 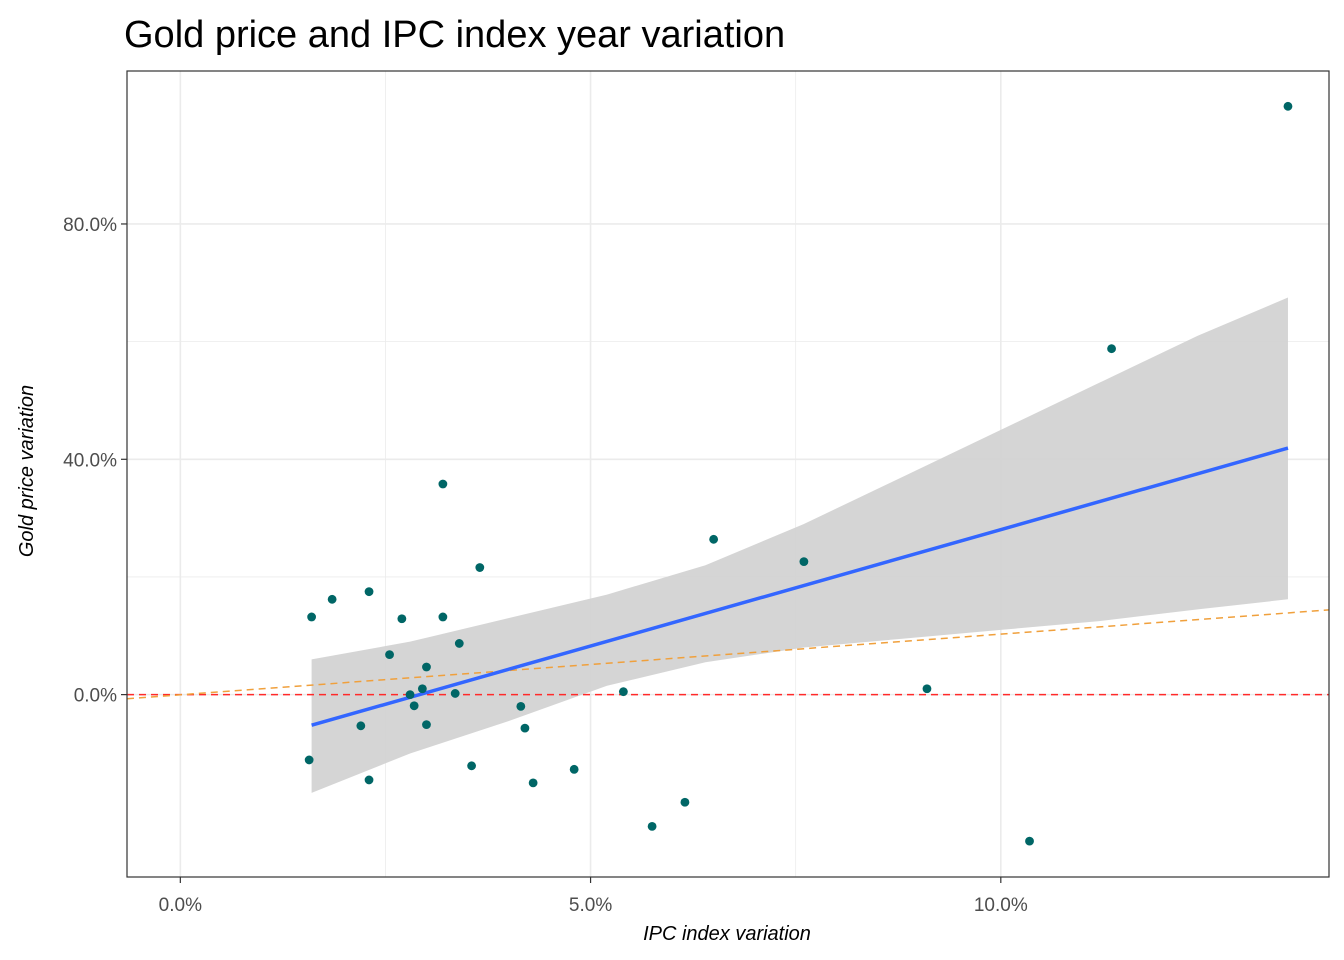 I want to click on x-tick-label: 10.0%, so click(x=1001, y=905).